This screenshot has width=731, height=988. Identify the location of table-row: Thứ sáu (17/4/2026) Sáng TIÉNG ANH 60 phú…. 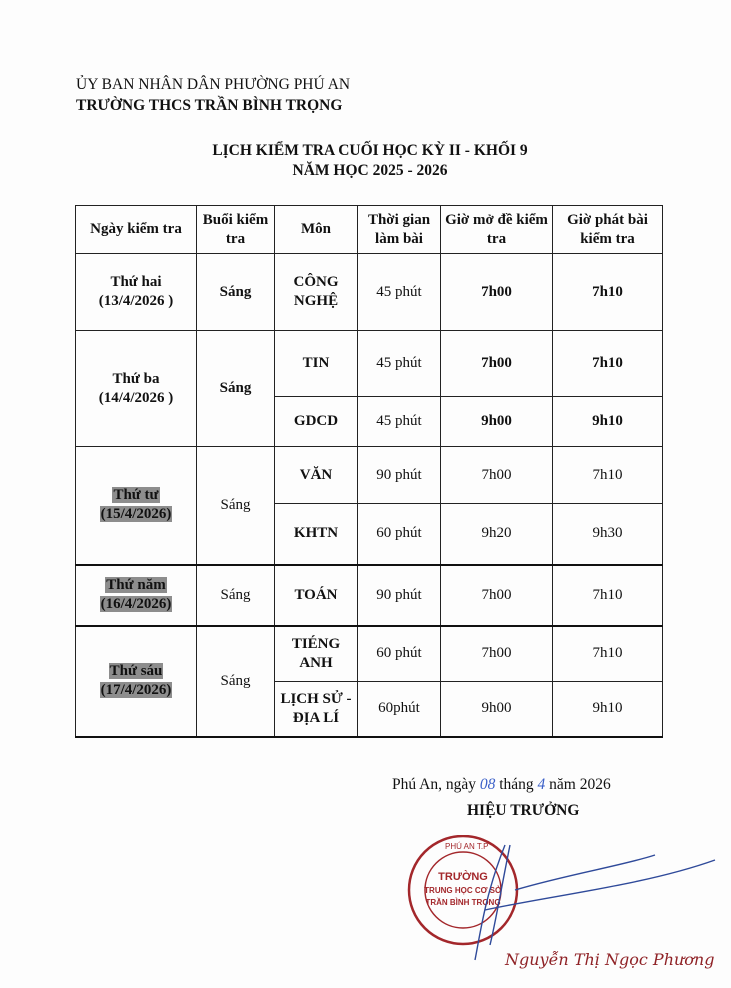
(369, 680).